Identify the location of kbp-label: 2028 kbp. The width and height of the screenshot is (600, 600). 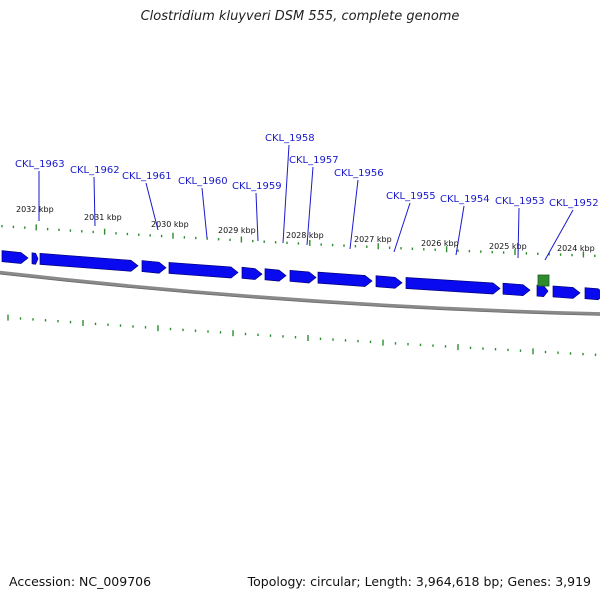
(305, 235).